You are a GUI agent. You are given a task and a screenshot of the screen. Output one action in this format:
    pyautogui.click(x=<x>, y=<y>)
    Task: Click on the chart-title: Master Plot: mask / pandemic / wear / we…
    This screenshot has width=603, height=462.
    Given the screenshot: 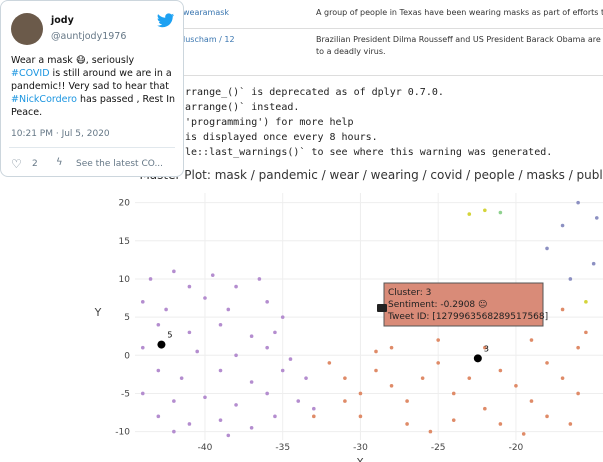 What is the action you would take?
    pyautogui.click(x=371, y=175)
    